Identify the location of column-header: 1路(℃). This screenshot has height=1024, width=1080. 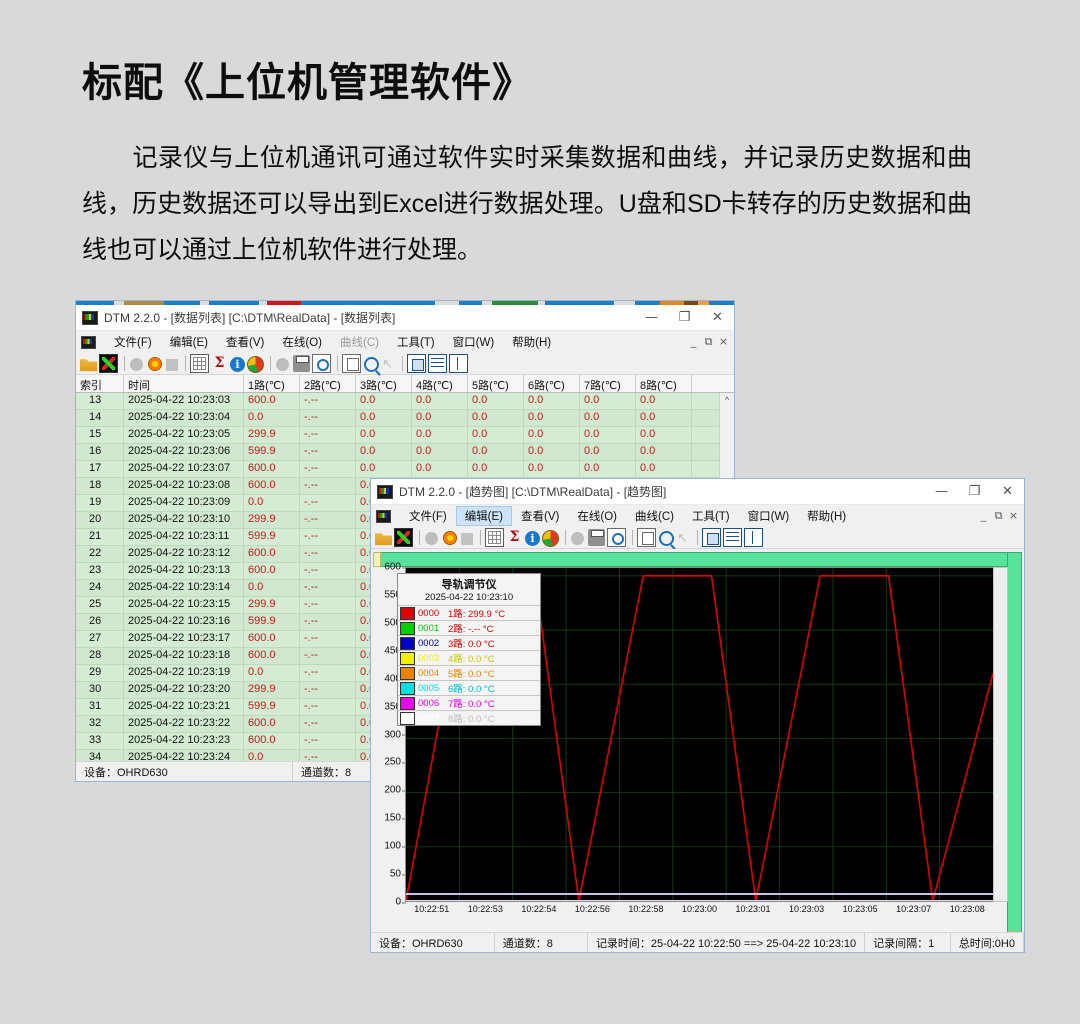
(272, 383).